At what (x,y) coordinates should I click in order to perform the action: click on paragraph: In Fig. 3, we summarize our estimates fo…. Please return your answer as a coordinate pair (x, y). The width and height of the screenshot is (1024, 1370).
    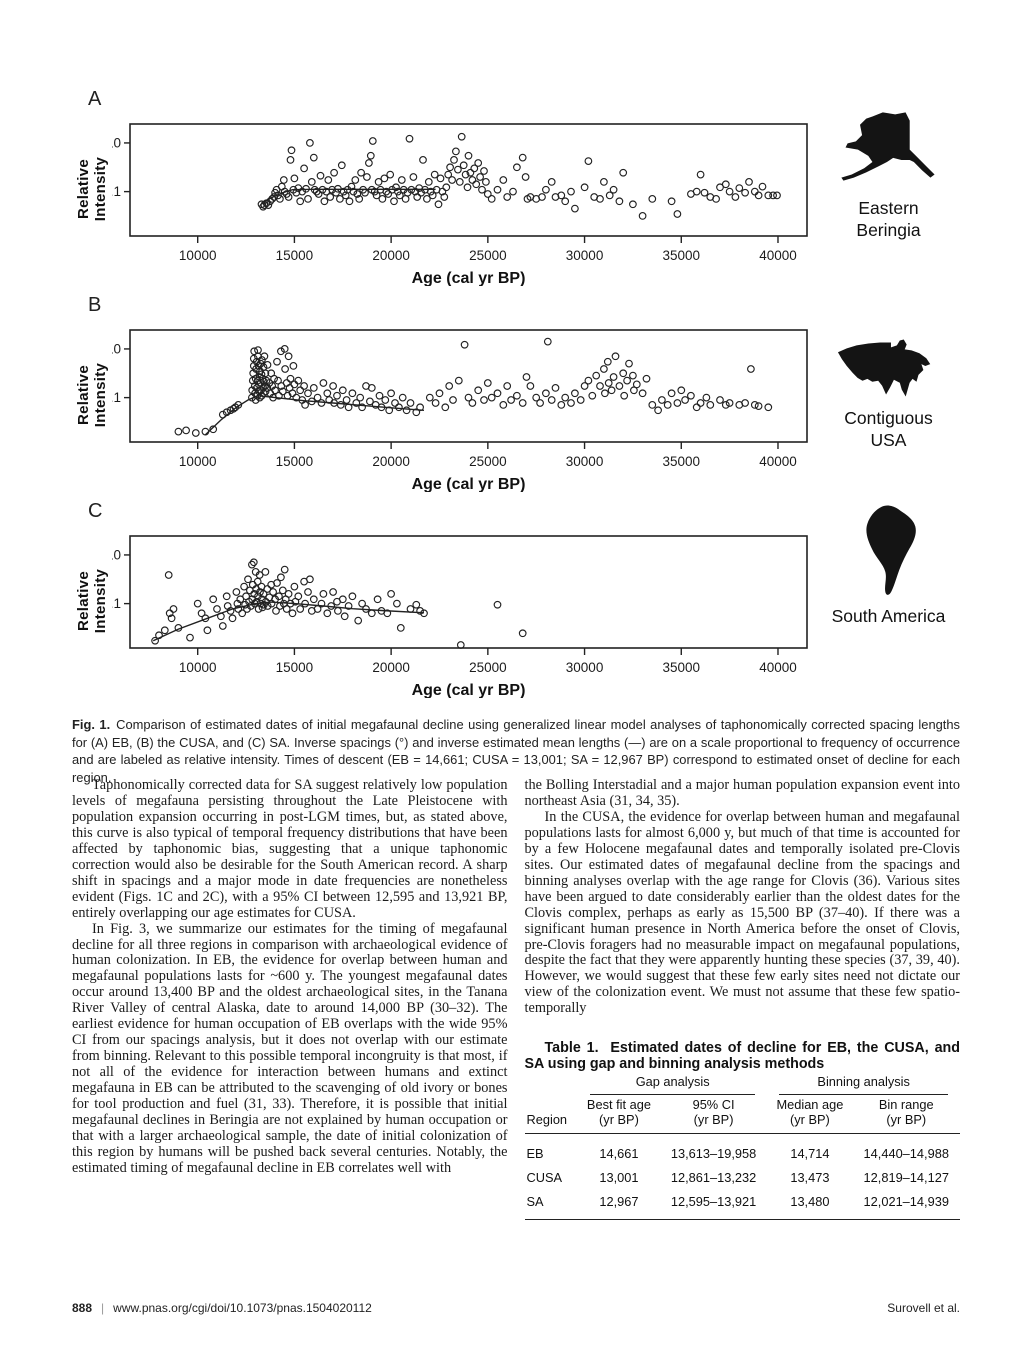
    Looking at the image, I should click on (290, 1048).